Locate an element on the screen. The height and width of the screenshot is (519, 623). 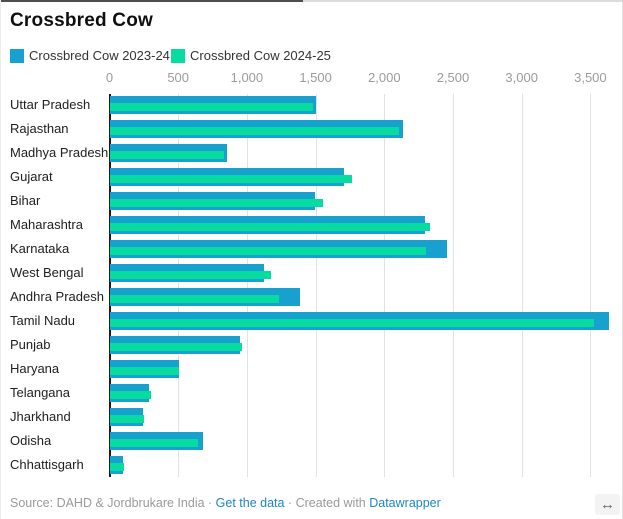
x-tick-label: 2,000 is located at coordinates (384, 77).